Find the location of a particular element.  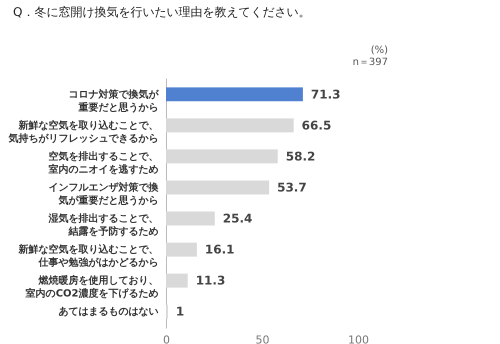

y-tick-label: 新鮮な空気を取り込むことで、仕事や勉強がはかどるから is located at coordinates (88, 256).